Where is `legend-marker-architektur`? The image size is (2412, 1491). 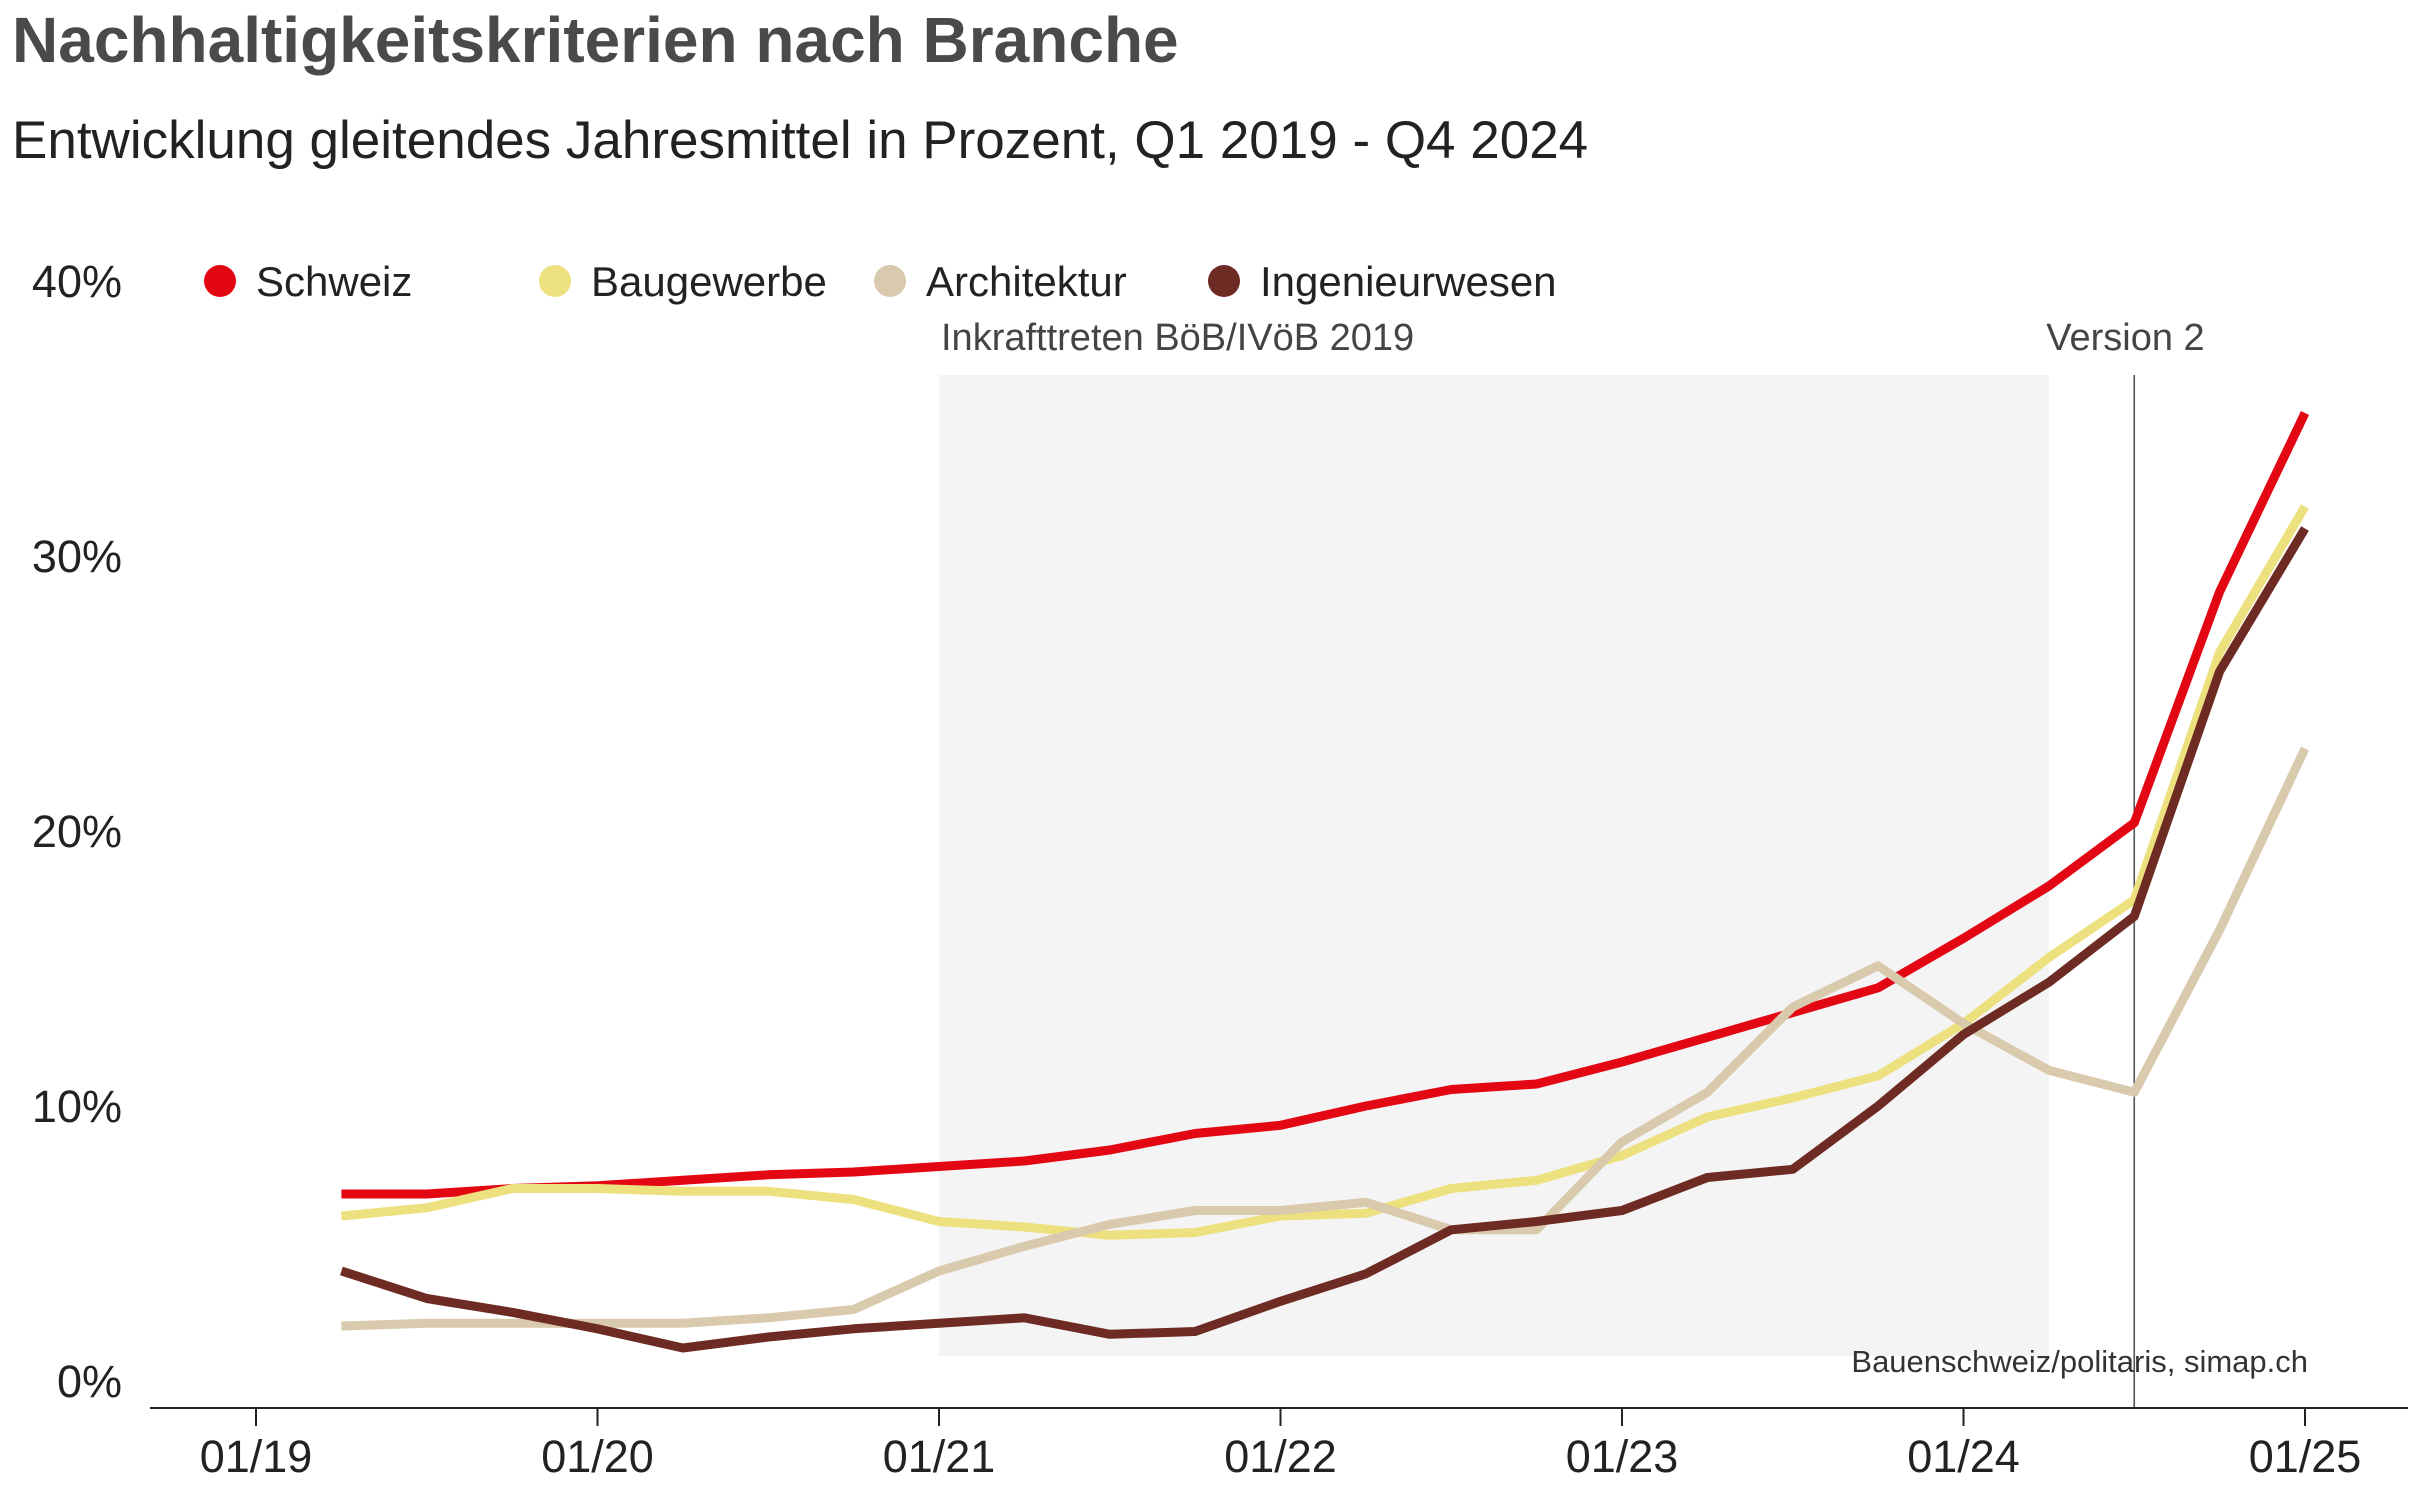
legend-marker-architektur is located at coordinates (890, 281).